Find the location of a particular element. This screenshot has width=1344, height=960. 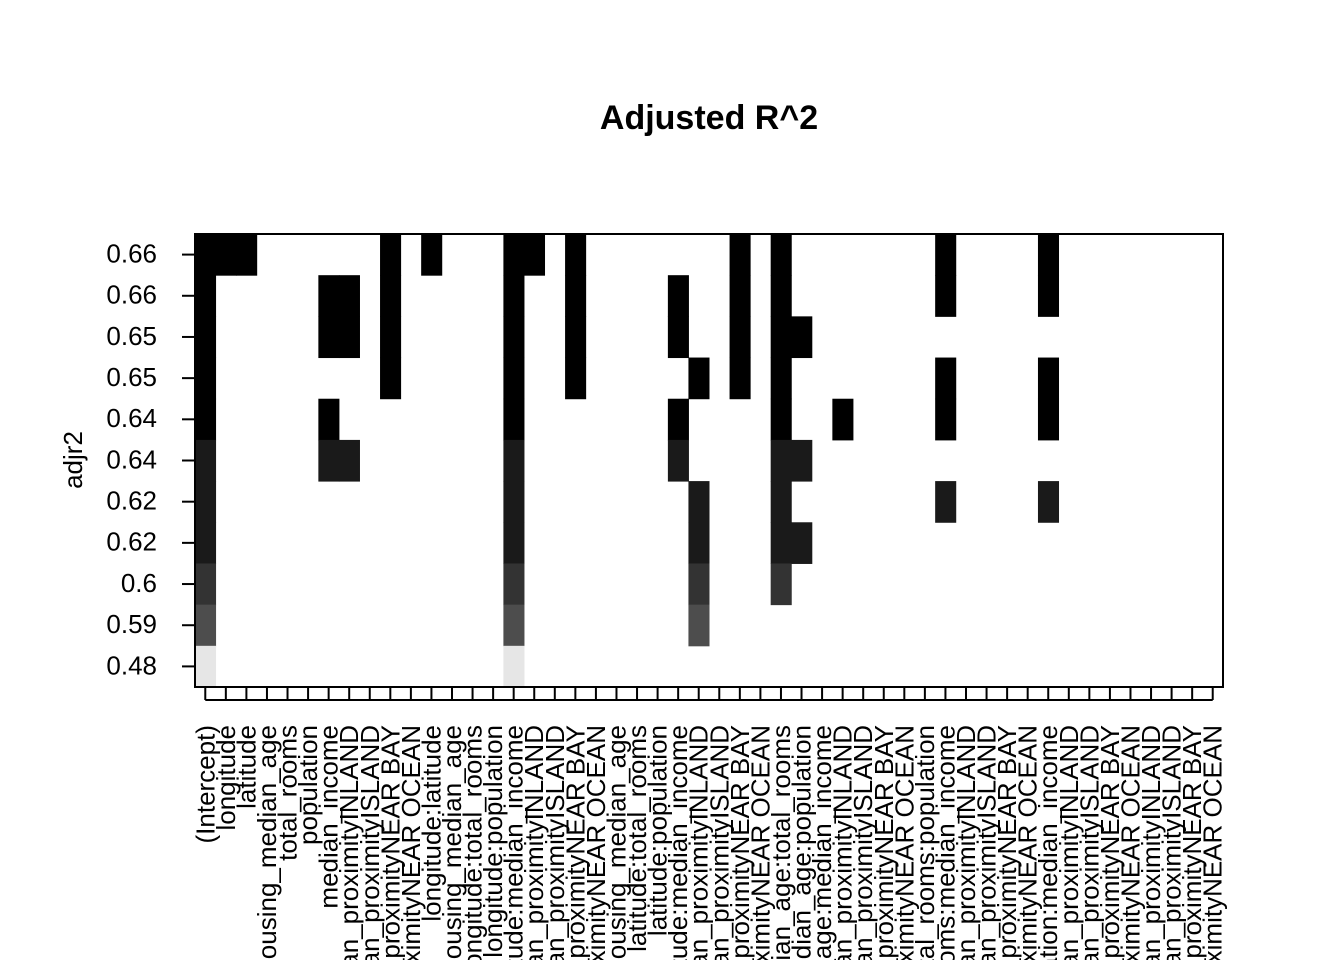

x-tick-label: longitude:housing_median_age is located at coordinates (452, 842).